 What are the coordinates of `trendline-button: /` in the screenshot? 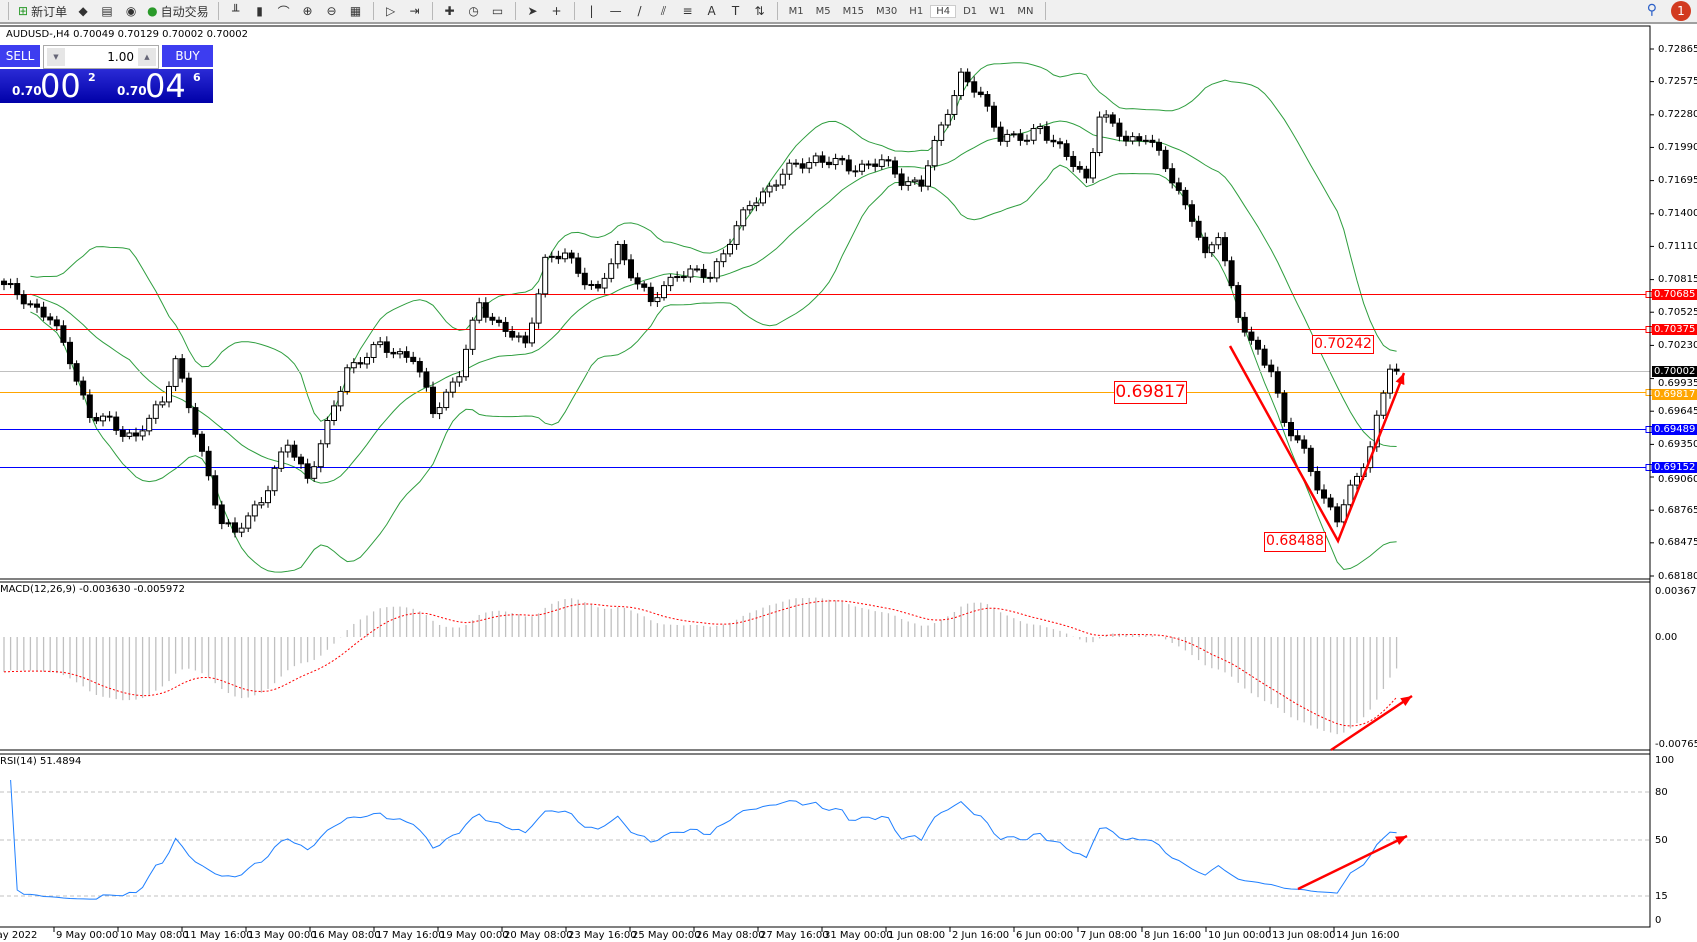 It's located at (640, 11).